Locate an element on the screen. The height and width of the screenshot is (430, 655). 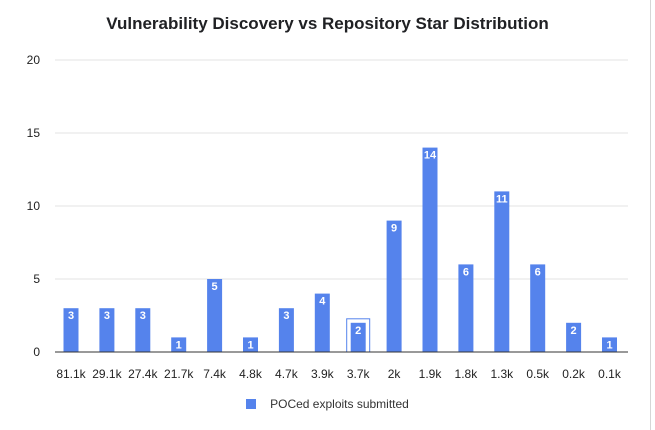
x-tick-label: 4.7k is located at coordinates (287, 374).